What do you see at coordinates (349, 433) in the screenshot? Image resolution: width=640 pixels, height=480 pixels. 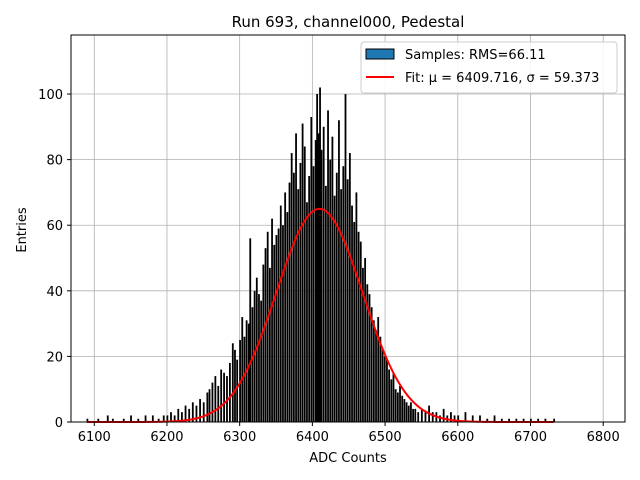 I see `x-axis-ticks: 6100 6200 6300 6400 6500 6600 6700 6800` at bounding box center [349, 433].